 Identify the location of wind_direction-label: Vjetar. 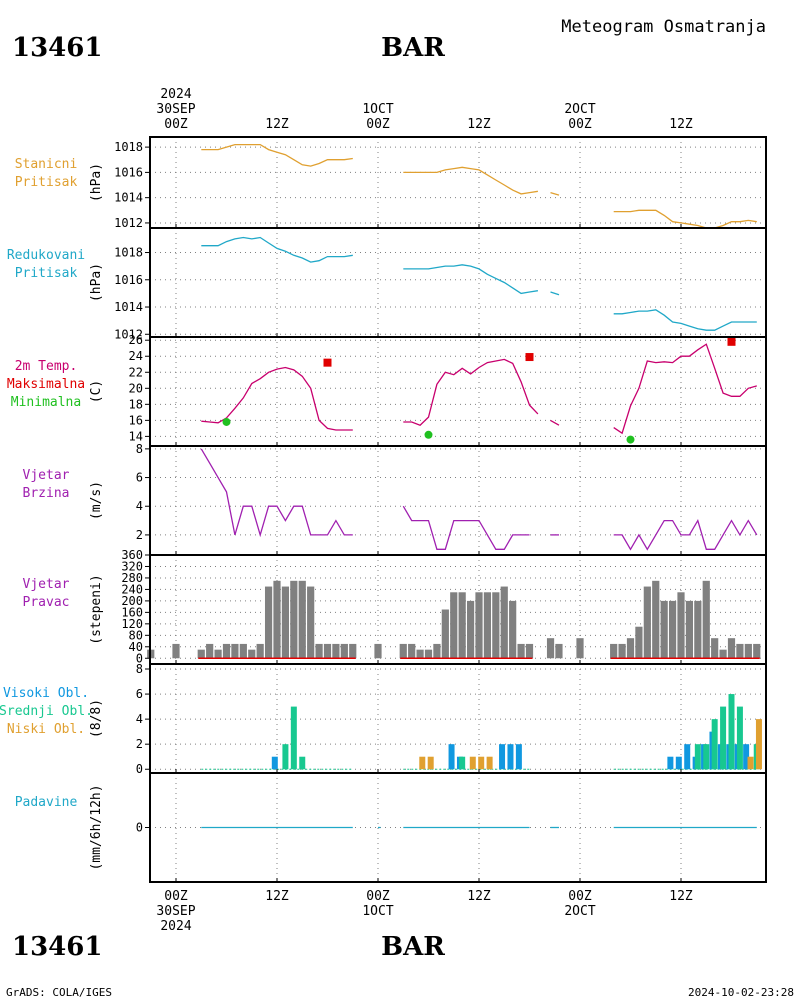
(46, 584).